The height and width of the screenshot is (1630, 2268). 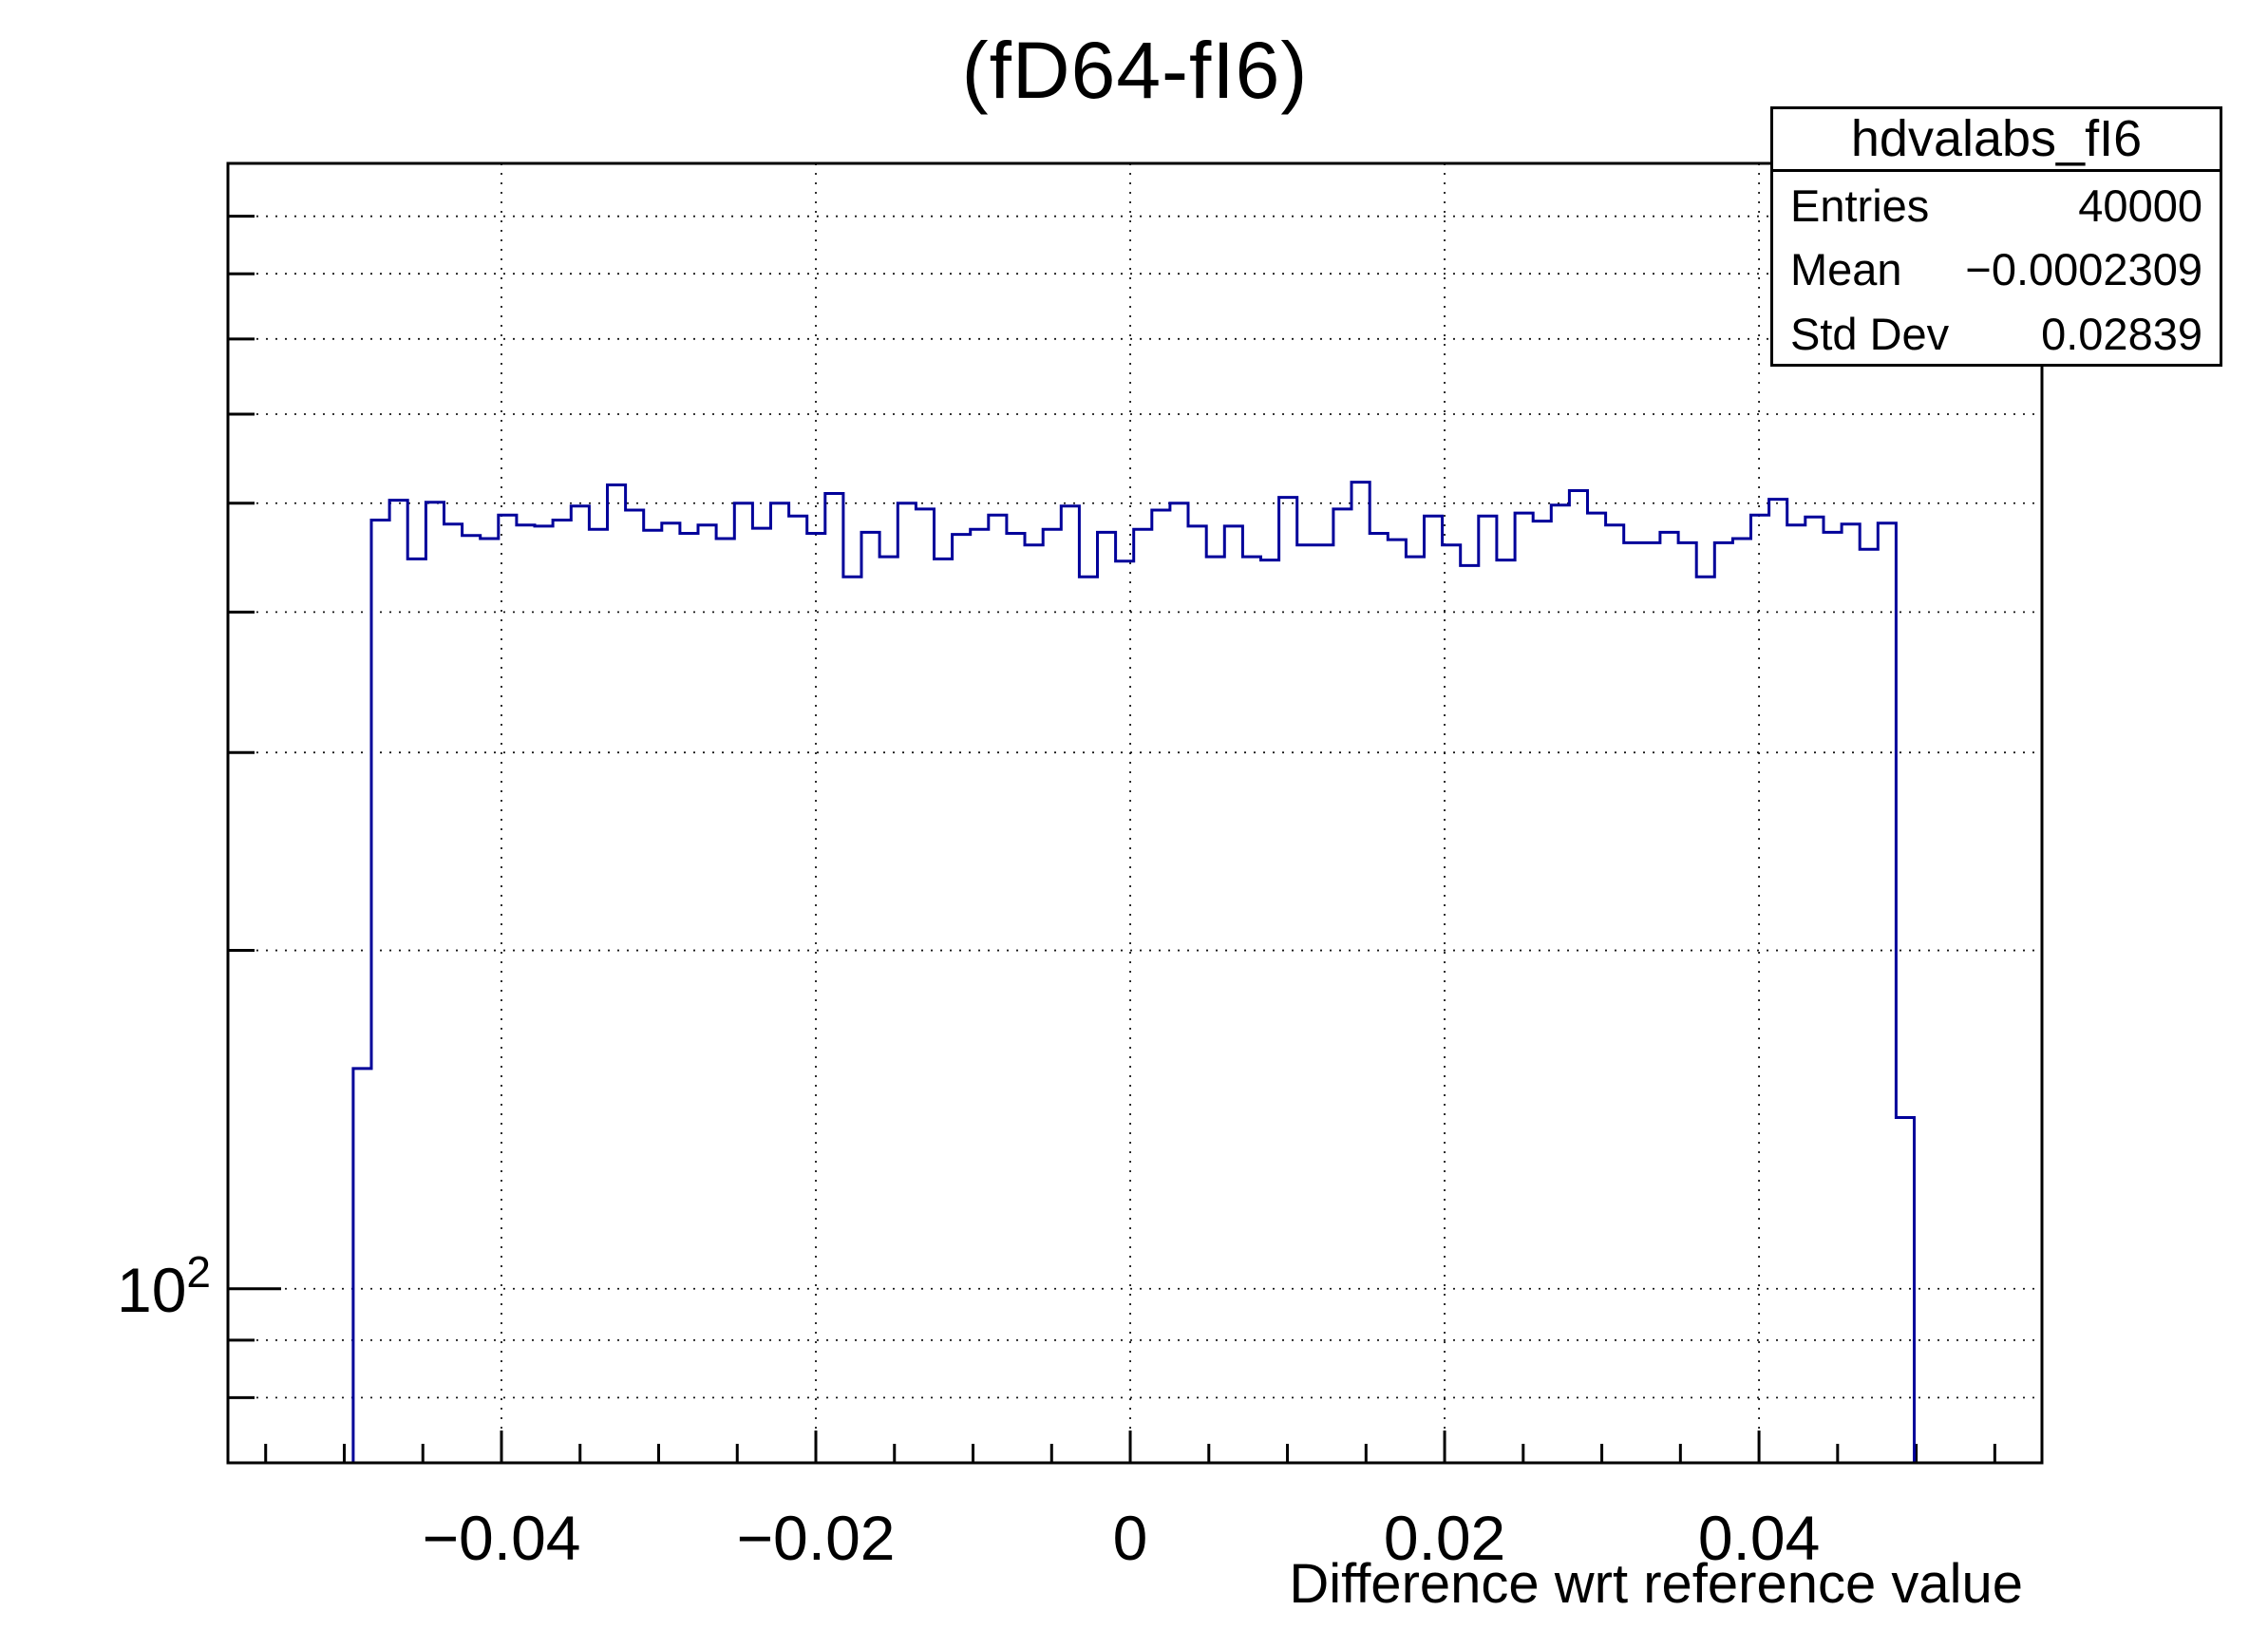 What do you see at coordinates (1656, 1584) in the screenshot?
I see `x-axis-title: Difference wrt reference value` at bounding box center [1656, 1584].